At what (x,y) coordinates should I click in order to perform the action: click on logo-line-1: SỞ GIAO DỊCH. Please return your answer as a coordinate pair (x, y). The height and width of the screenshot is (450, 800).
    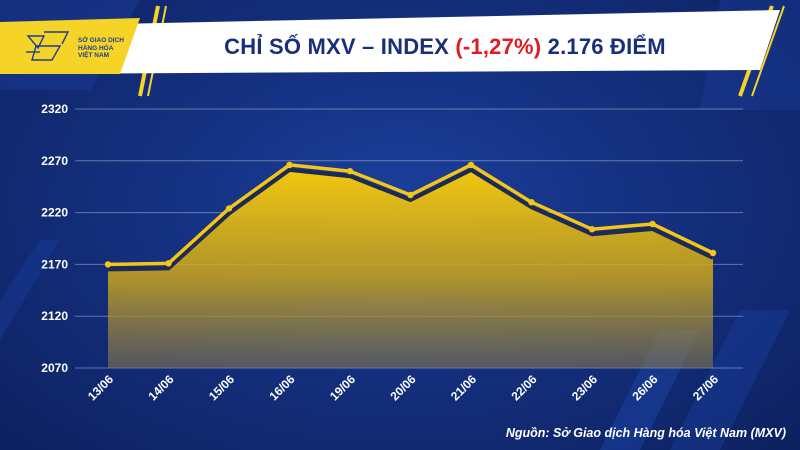
    Looking at the image, I should click on (101, 40).